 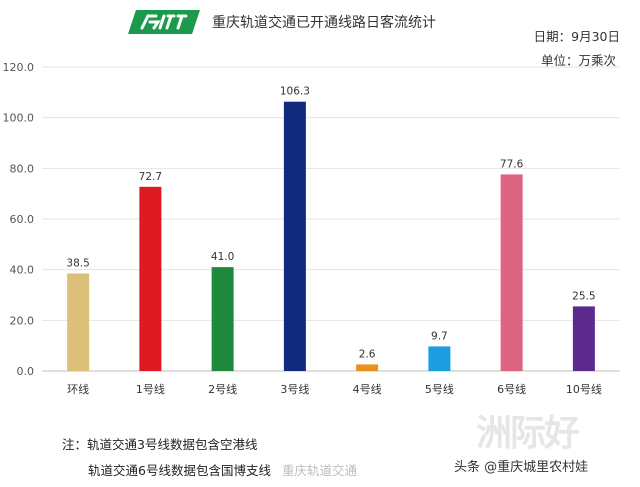 What do you see at coordinates (222, 257) in the screenshot?
I see `data-label: 41.0` at bounding box center [222, 257].